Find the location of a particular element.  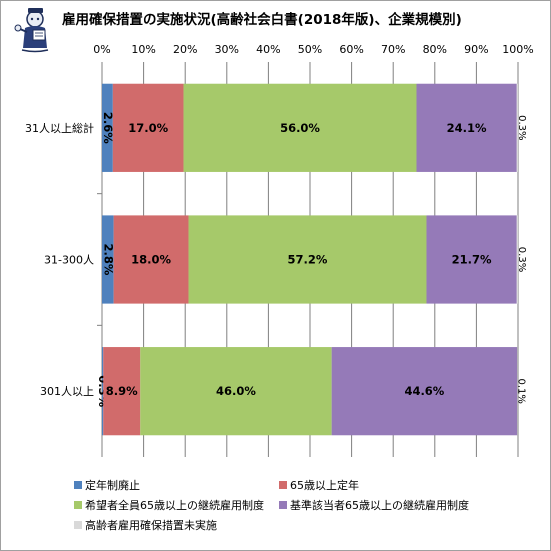

legend-label: 希望者全員65歳以上の継続雇用制度 is located at coordinates (174, 505).